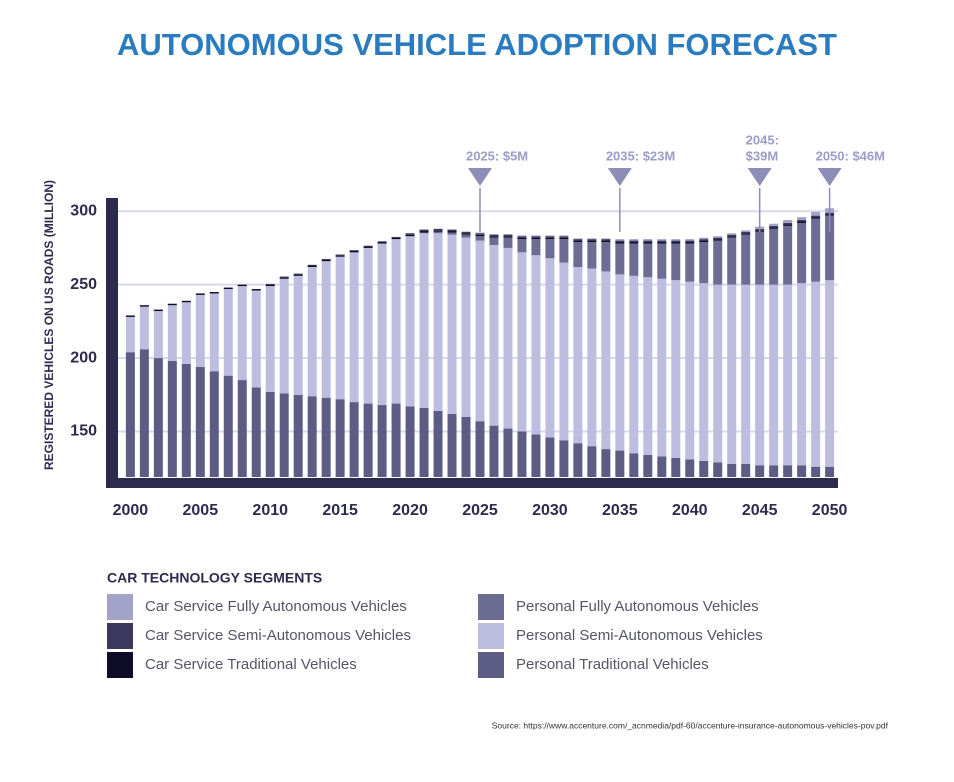 The width and height of the screenshot is (954, 782). Describe the element at coordinates (640, 155) in the screenshot. I see `annotation-text: 2035: $23M` at that location.